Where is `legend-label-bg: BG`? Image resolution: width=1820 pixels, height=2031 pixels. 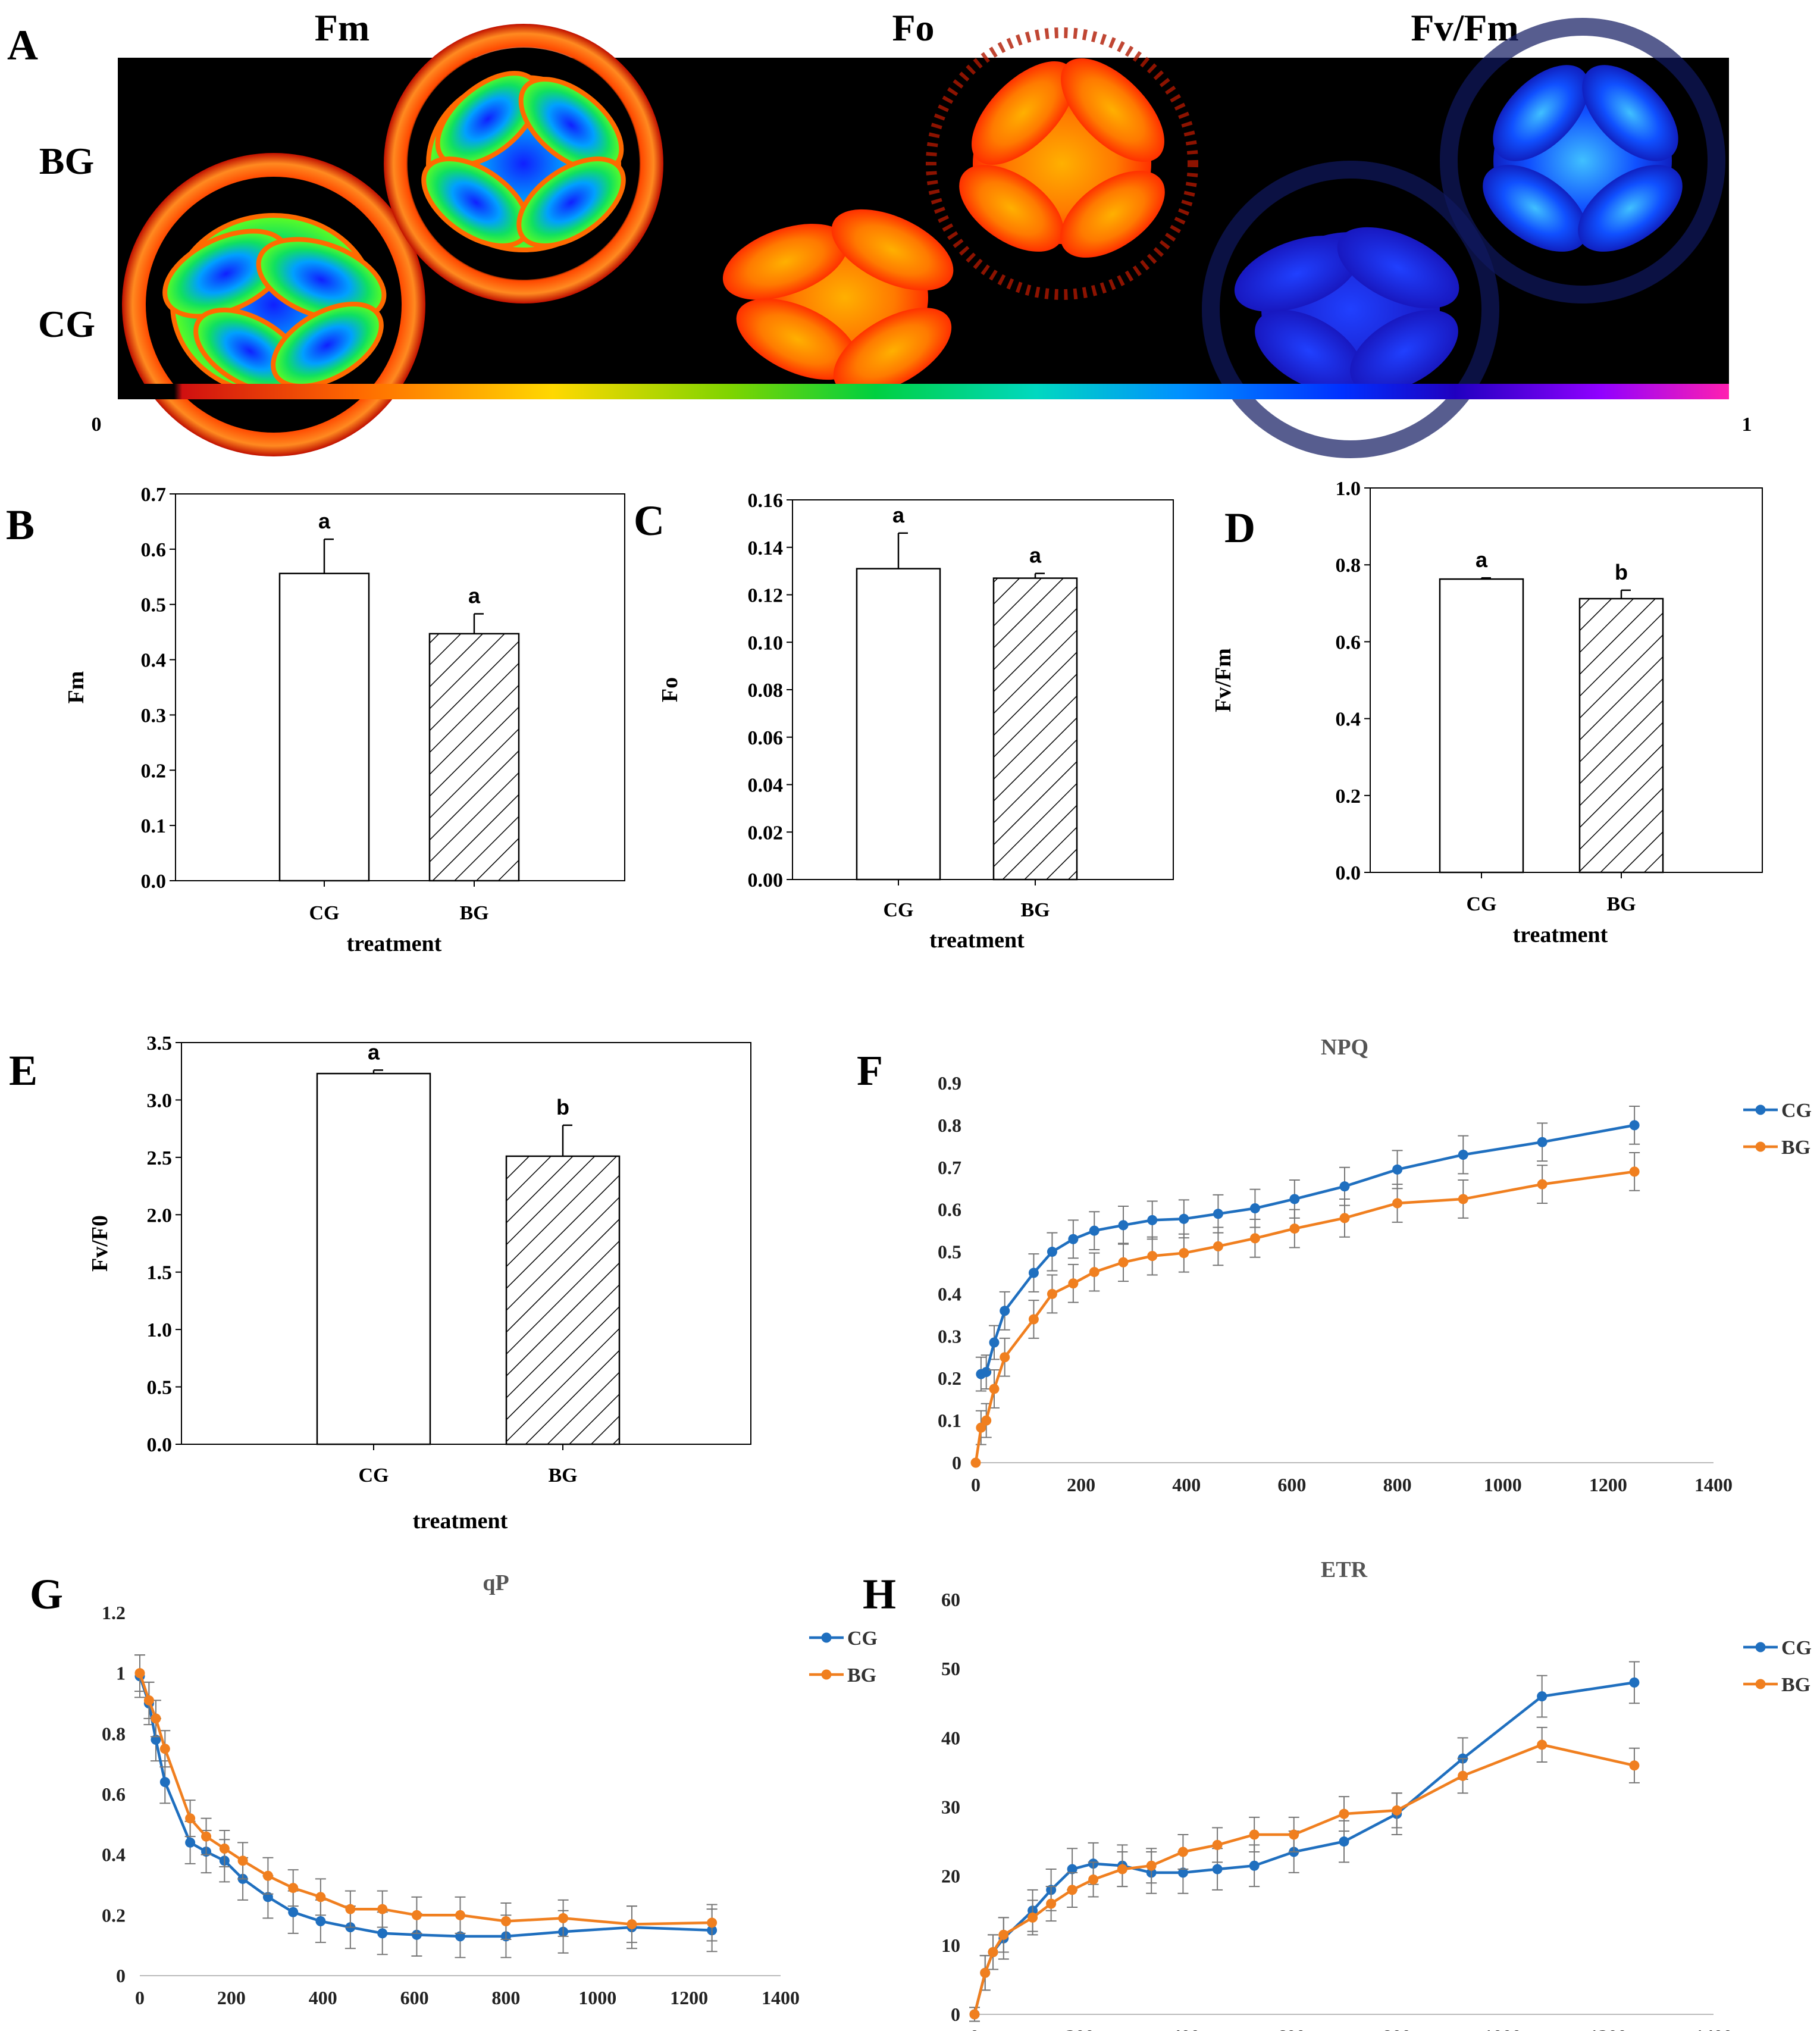
legend-label-bg: BG is located at coordinates (861, 1675).